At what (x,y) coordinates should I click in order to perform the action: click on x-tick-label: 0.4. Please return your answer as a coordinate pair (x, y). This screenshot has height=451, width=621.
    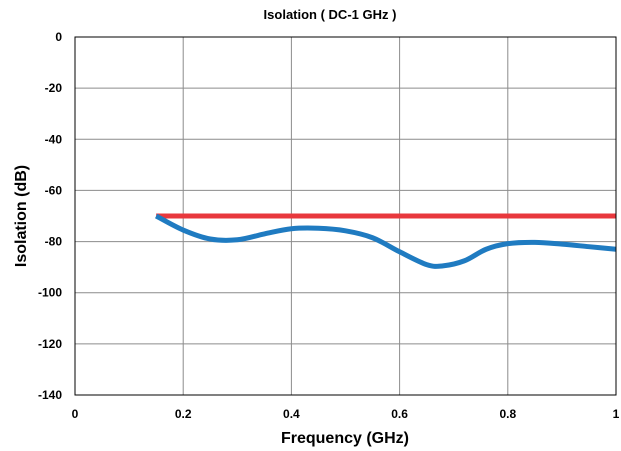
    Looking at the image, I should click on (291, 414).